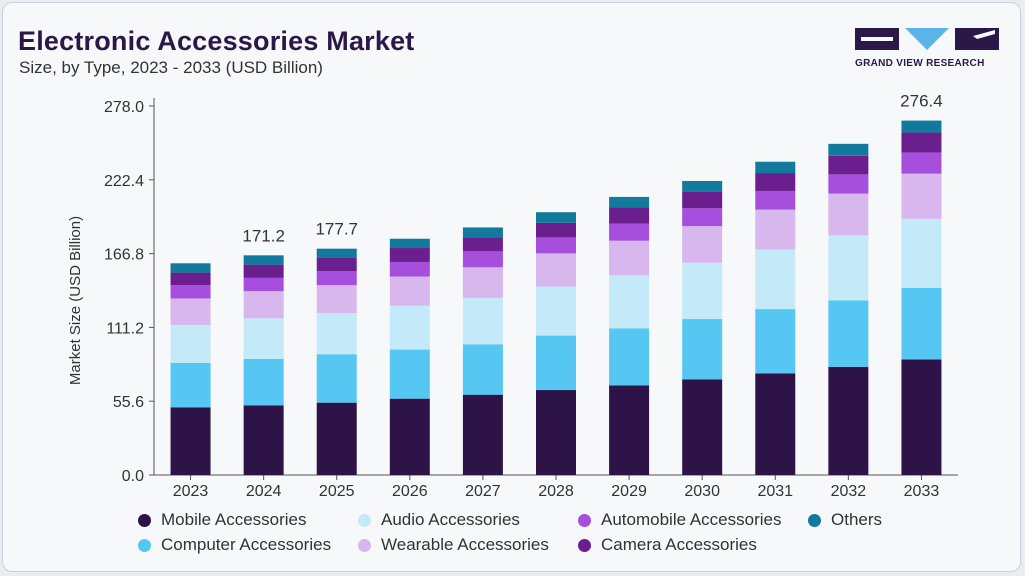 The height and width of the screenshot is (576, 1025). Describe the element at coordinates (133, 476) in the screenshot. I see `y-tick-label: 0.0` at that location.